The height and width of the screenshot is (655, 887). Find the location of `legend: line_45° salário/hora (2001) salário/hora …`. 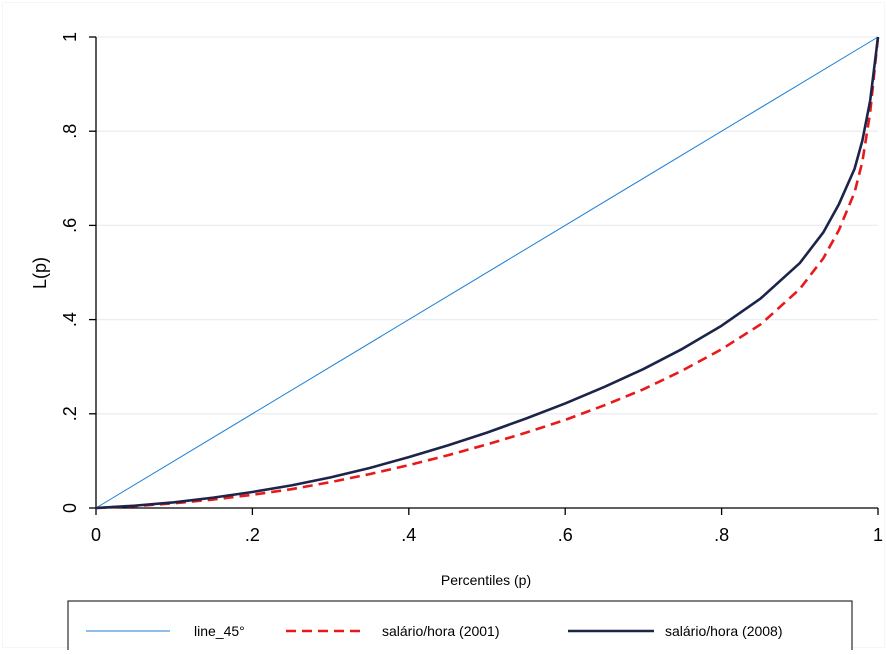

legend: line_45° salário/hora (2001) salário/hora … is located at coordinates (460, 627).